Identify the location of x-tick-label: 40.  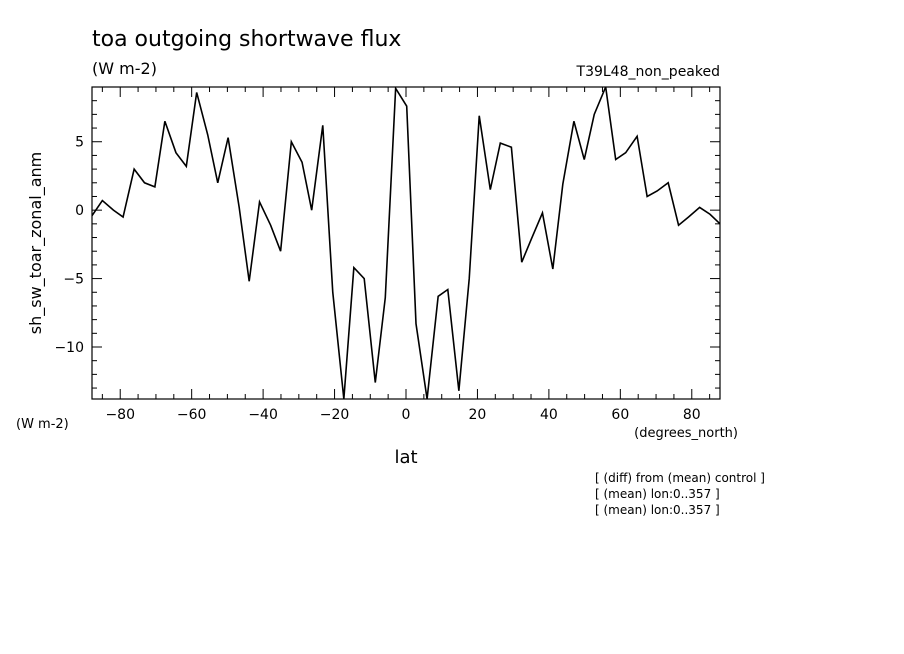
(549, 415).